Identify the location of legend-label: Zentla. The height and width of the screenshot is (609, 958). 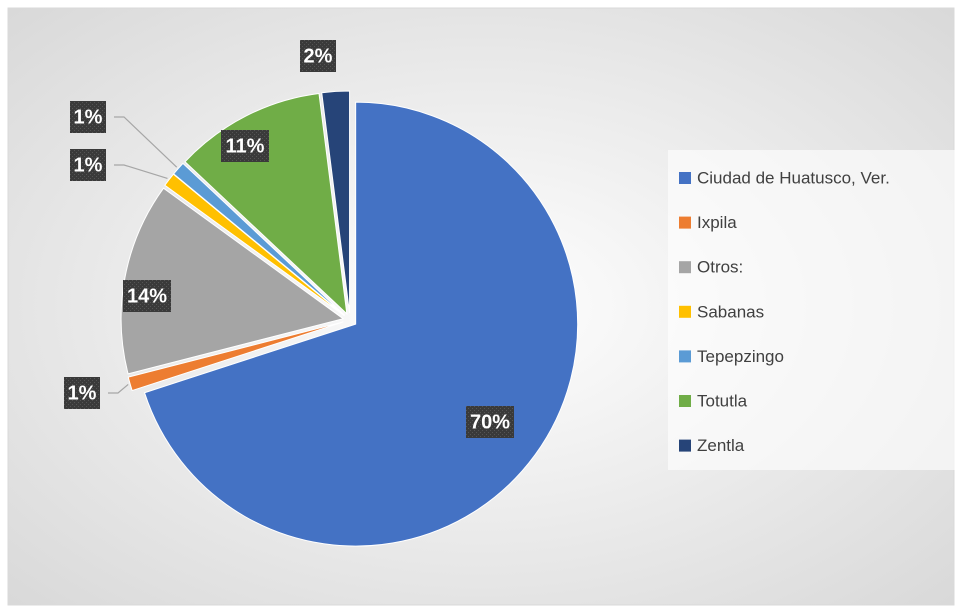
(721, 445).